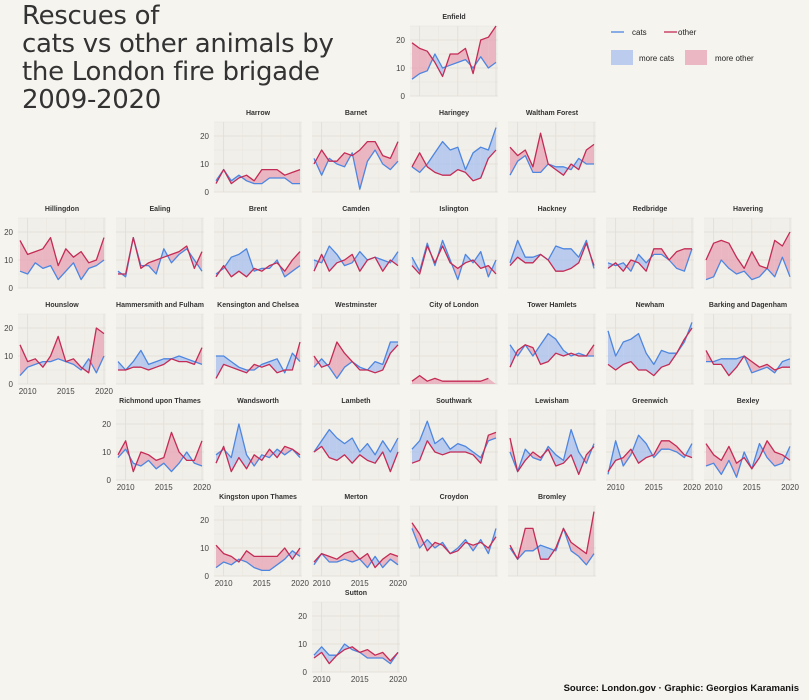  Describe the element at coordinates (356, 343) in the screenshot. I see `panel-westminster: Westminster` at that location.